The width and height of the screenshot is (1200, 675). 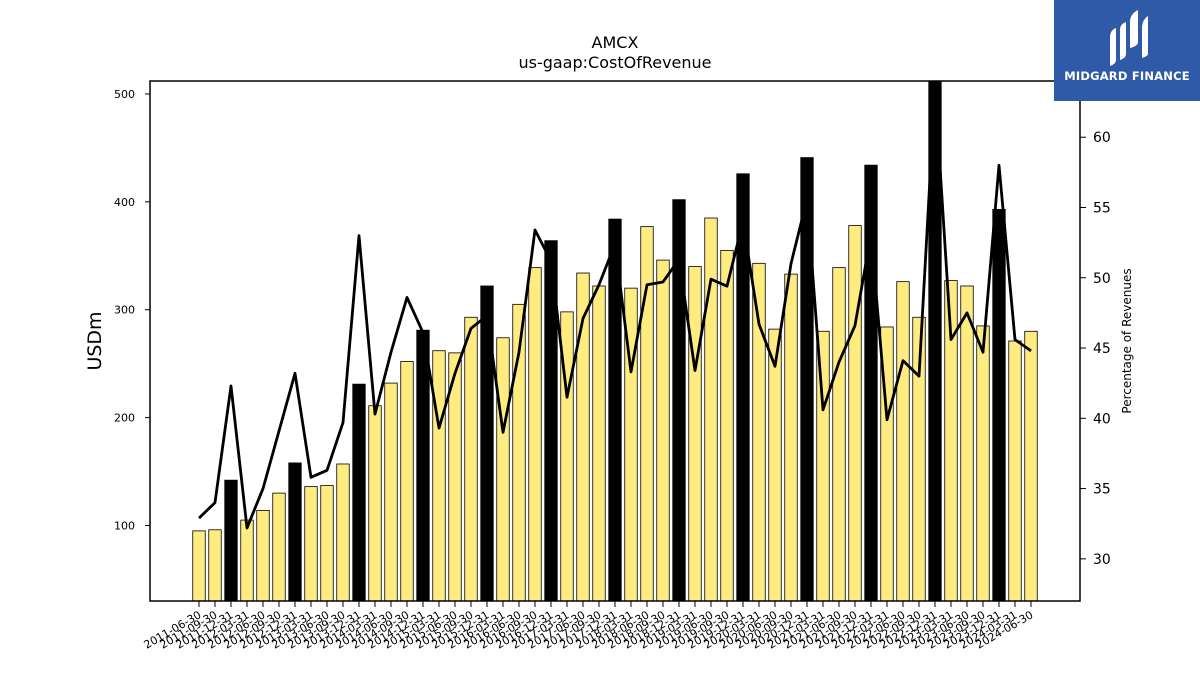 I want to click on y-tick-label-200: 200, so click(x=124, y=418).